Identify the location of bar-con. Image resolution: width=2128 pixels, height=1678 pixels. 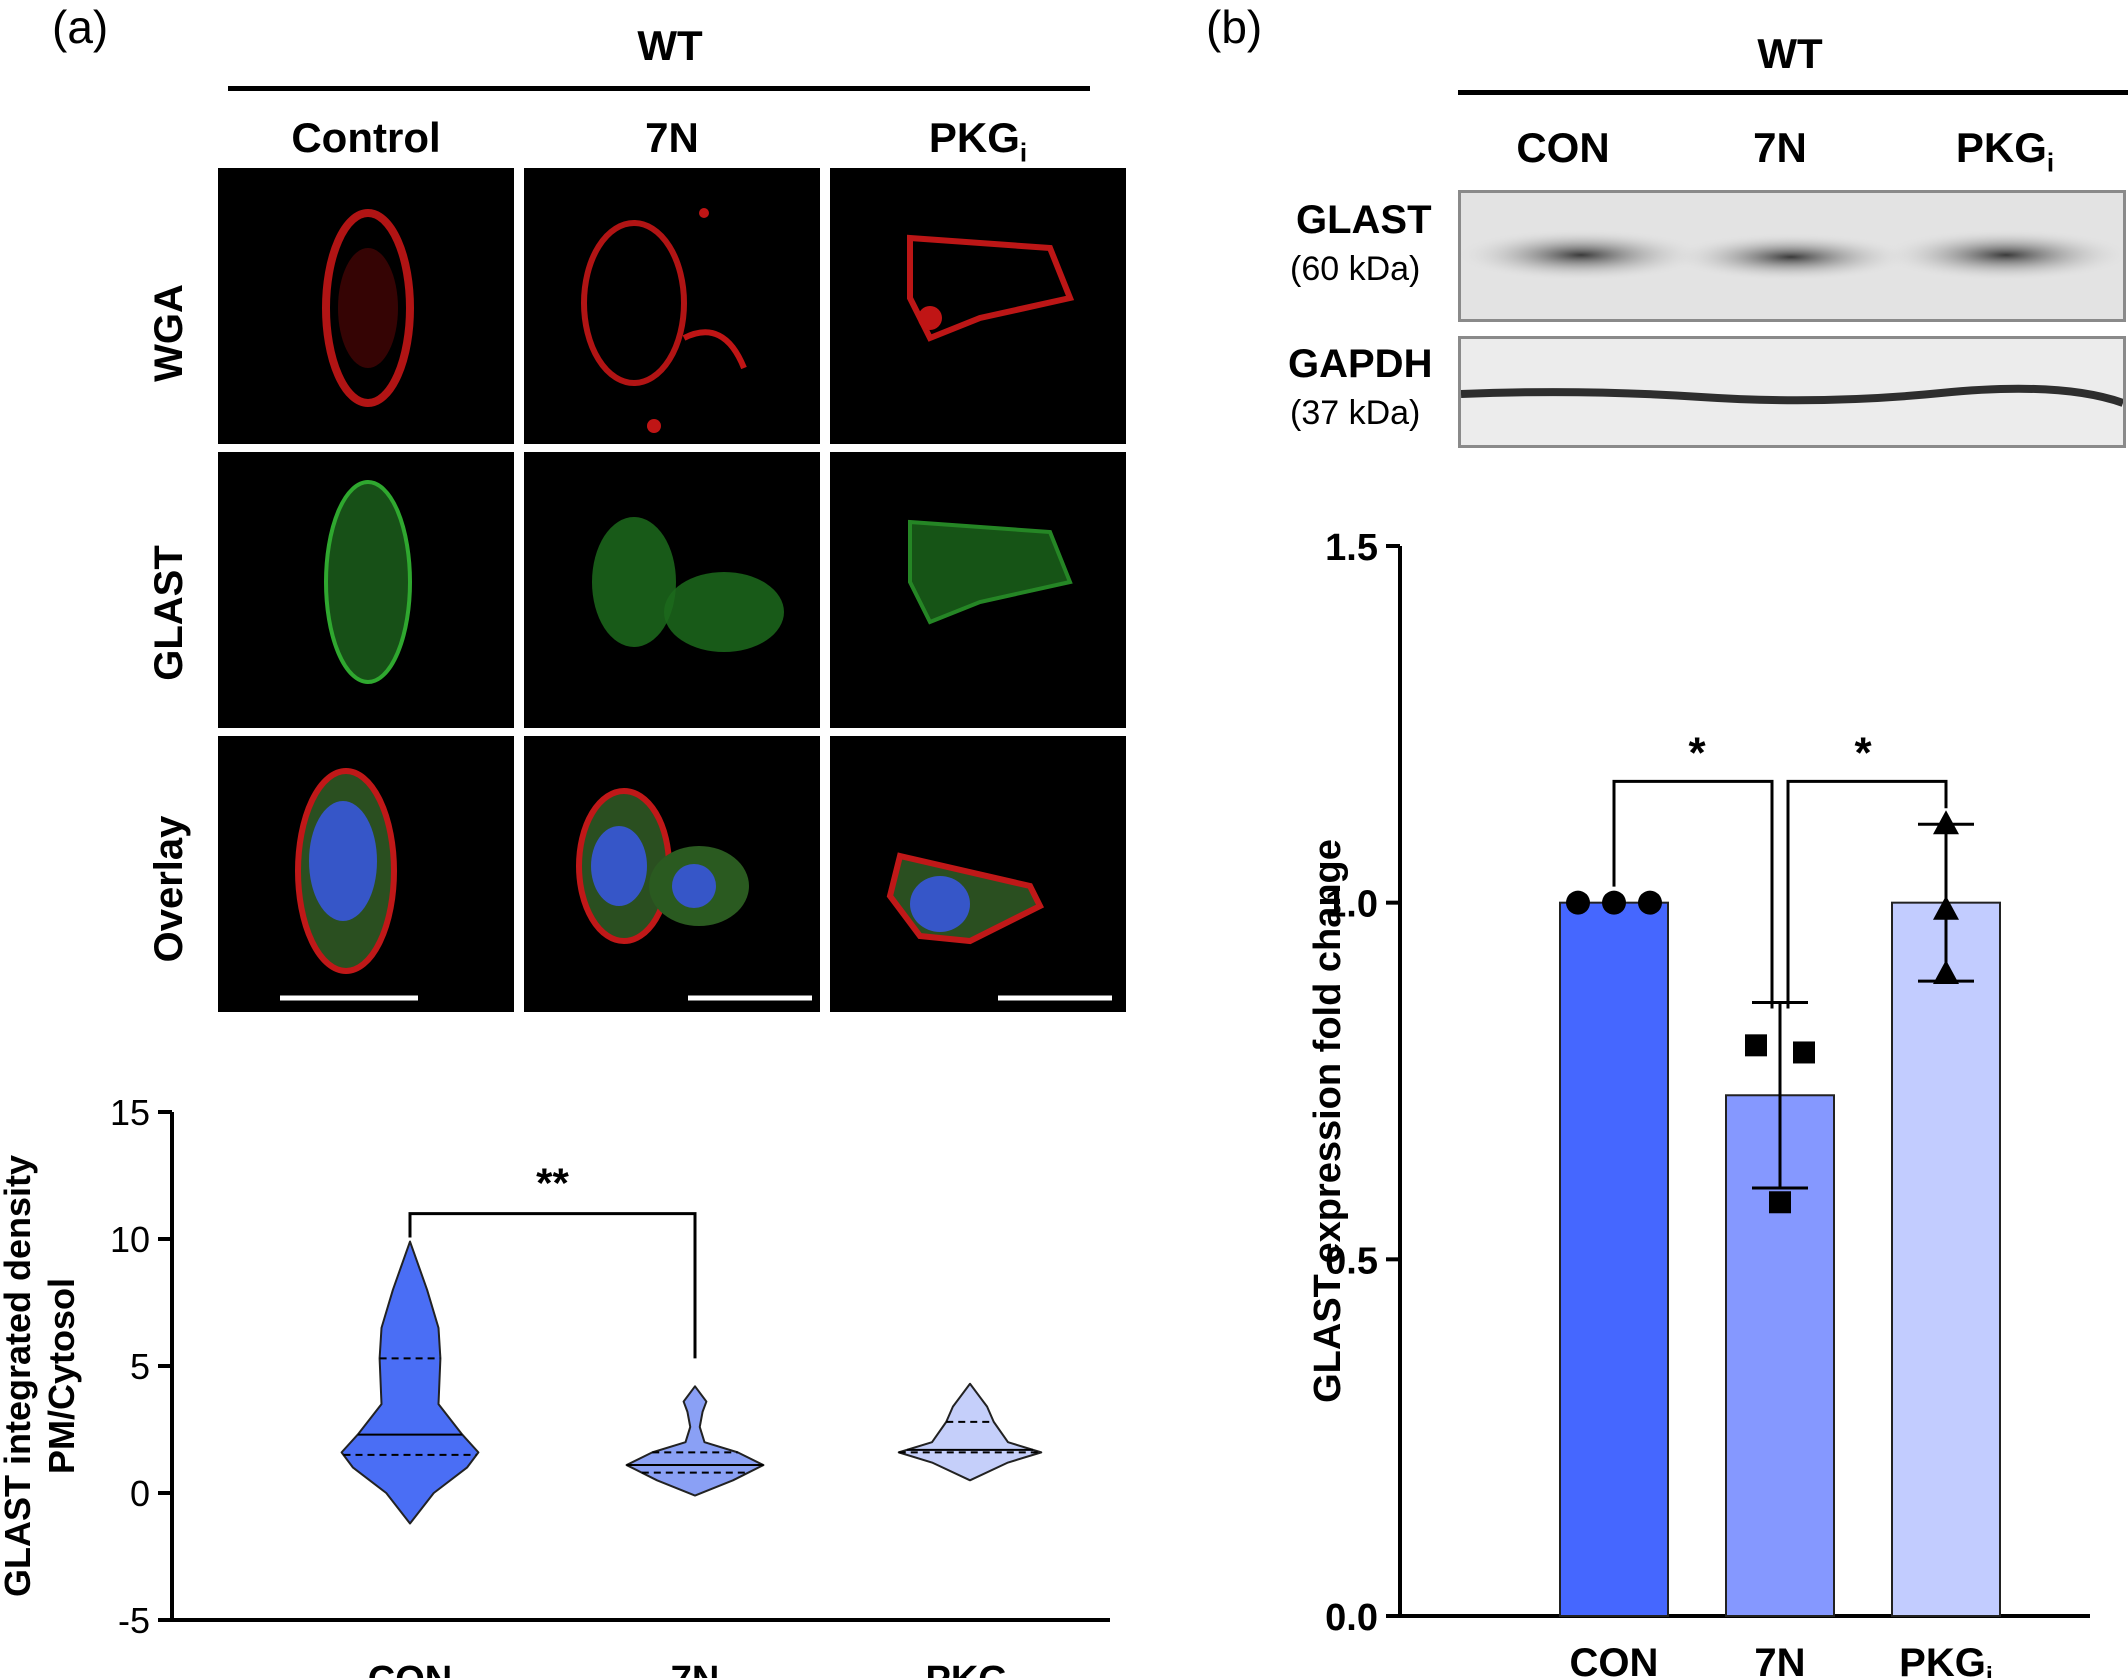
(1614, 1259).